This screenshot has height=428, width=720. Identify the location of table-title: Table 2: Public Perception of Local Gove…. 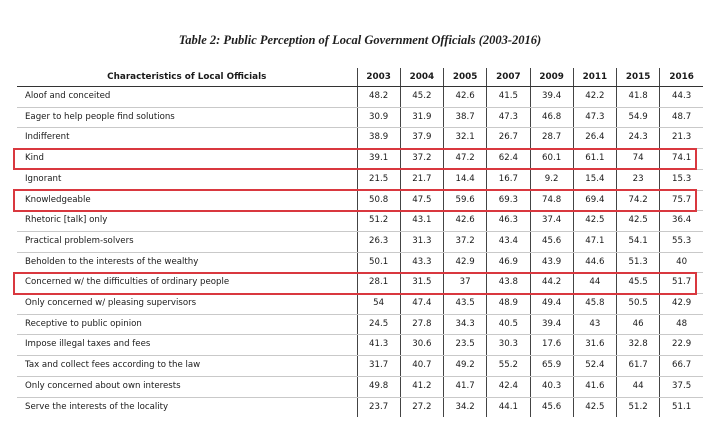
(360, 40).